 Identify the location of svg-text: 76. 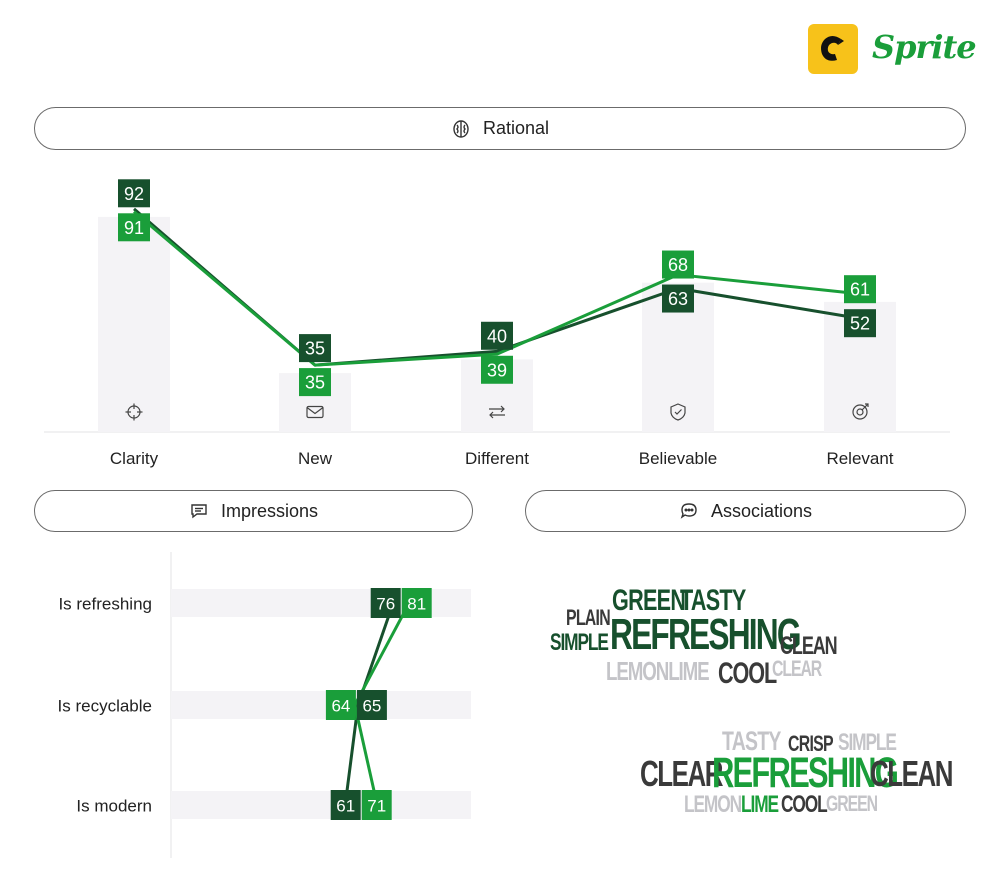
(385, 604).